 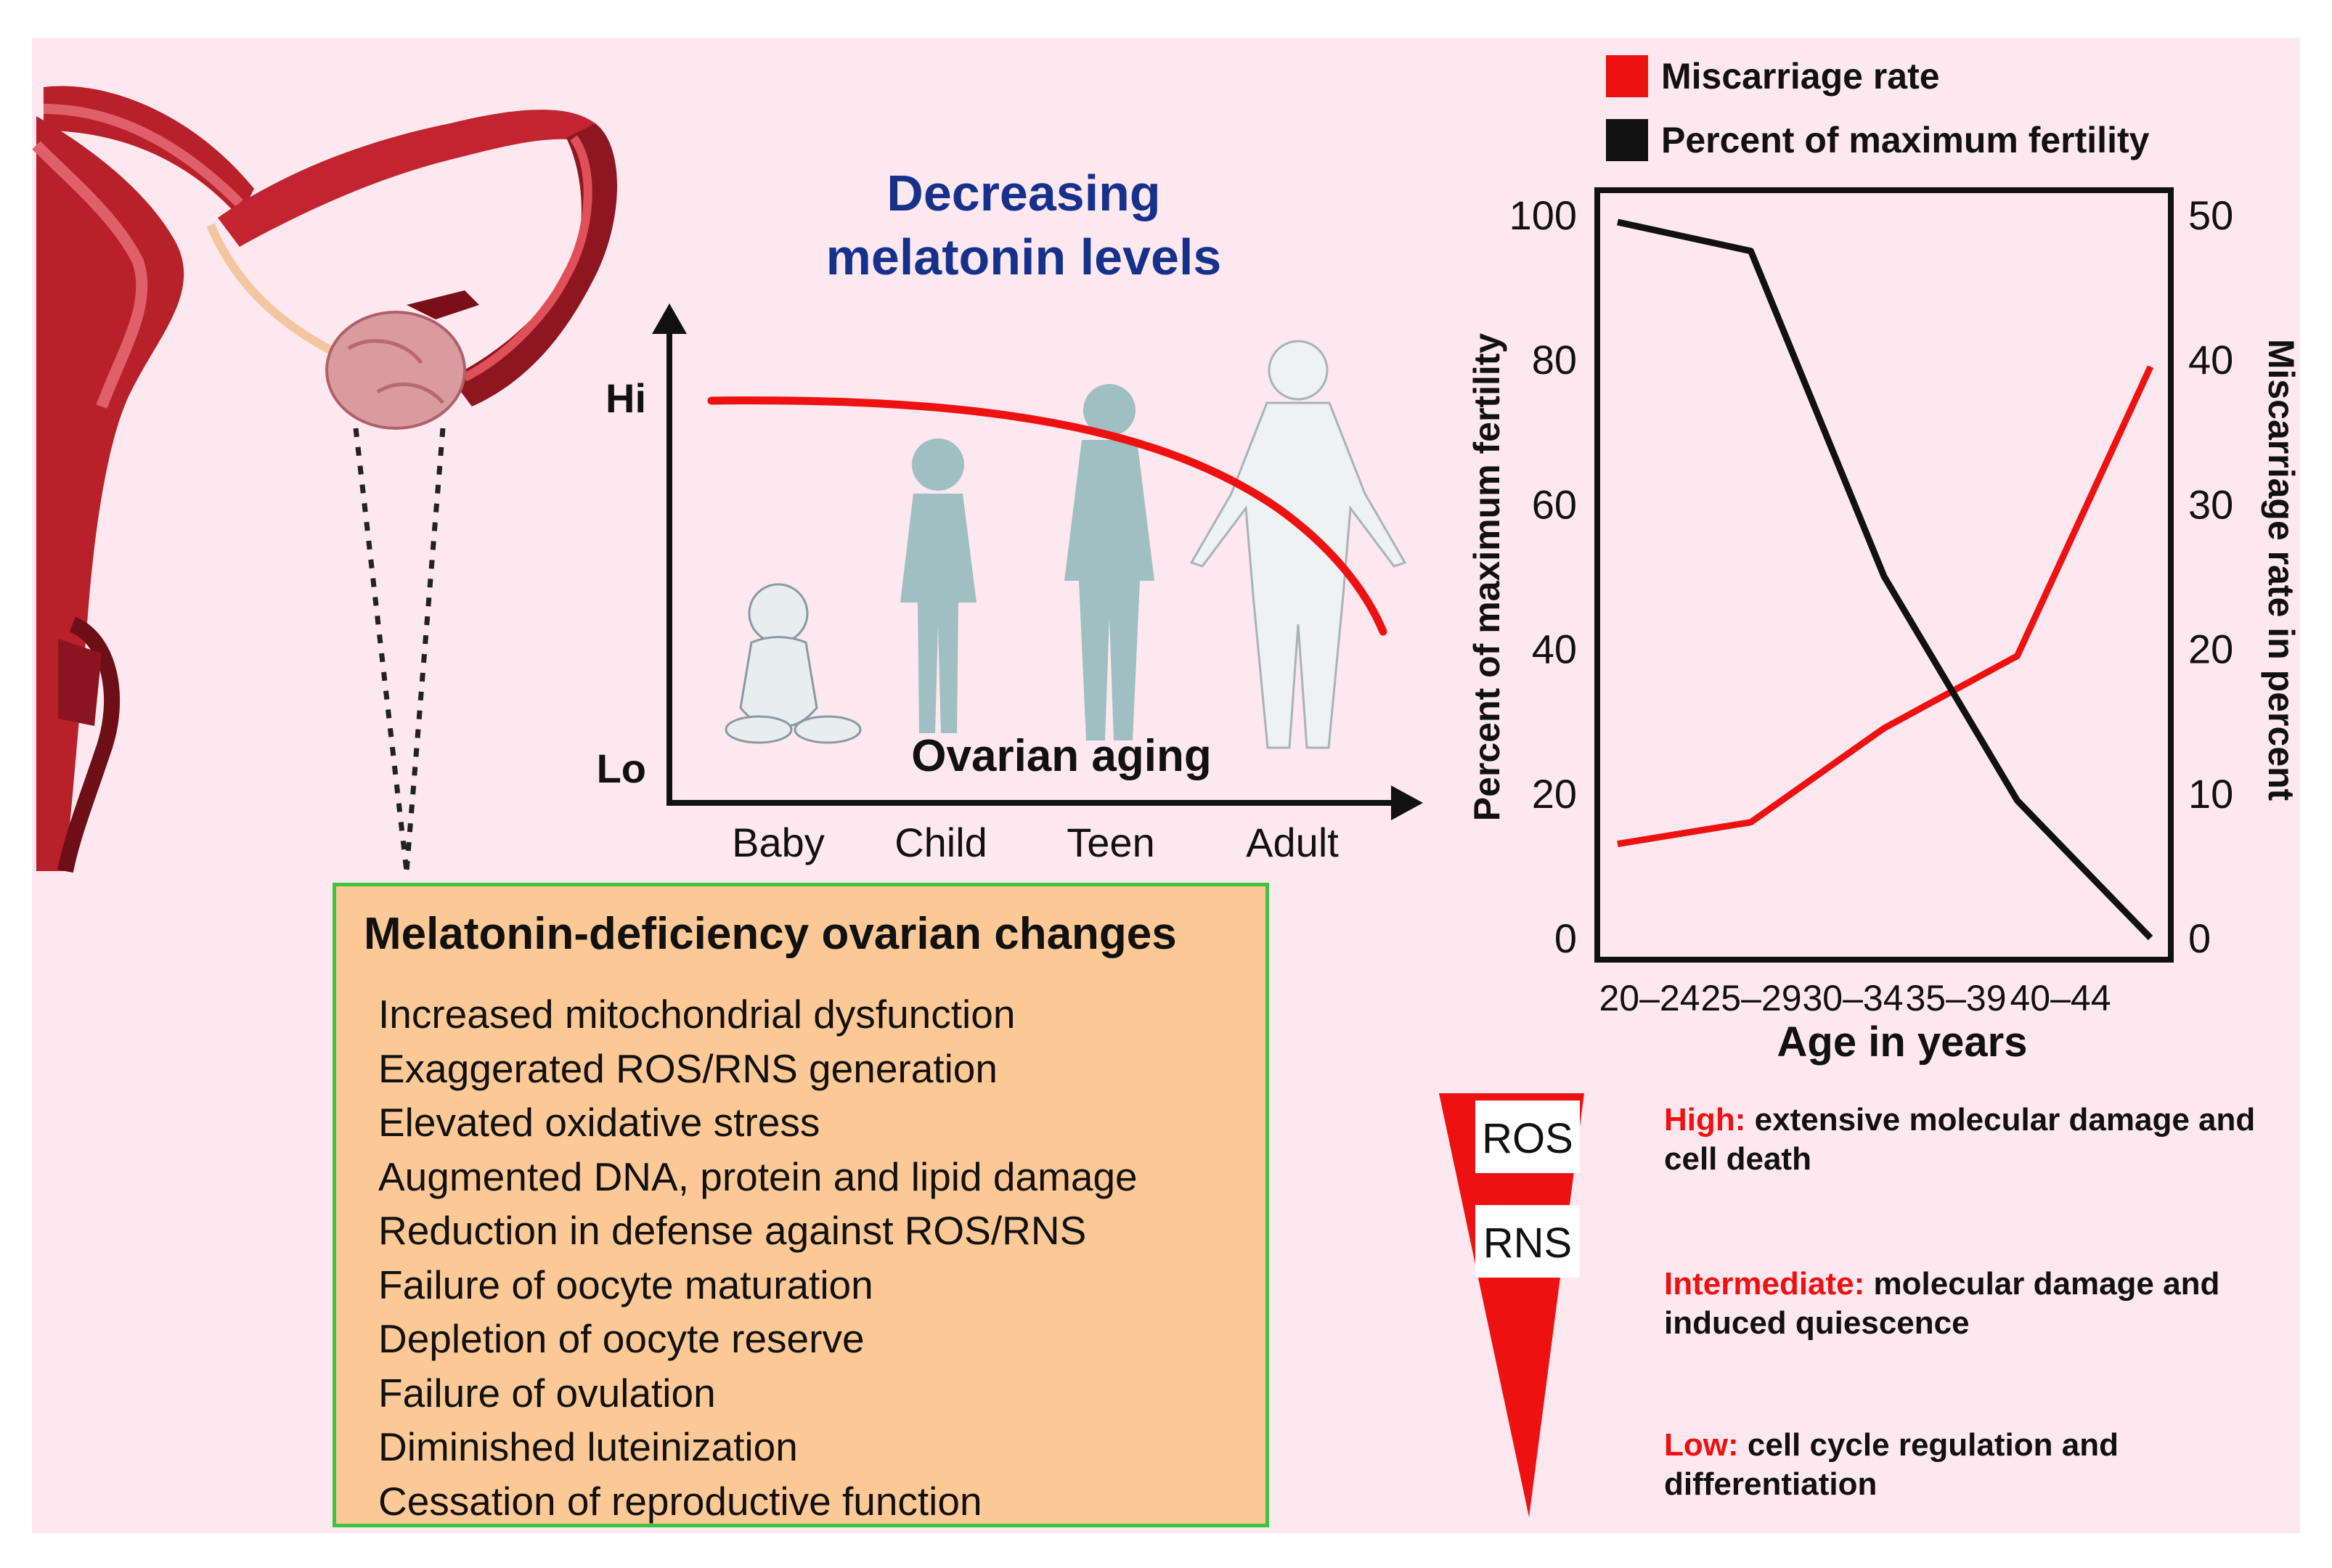 I want to click on baby-figure, so click(x=793, y=664).